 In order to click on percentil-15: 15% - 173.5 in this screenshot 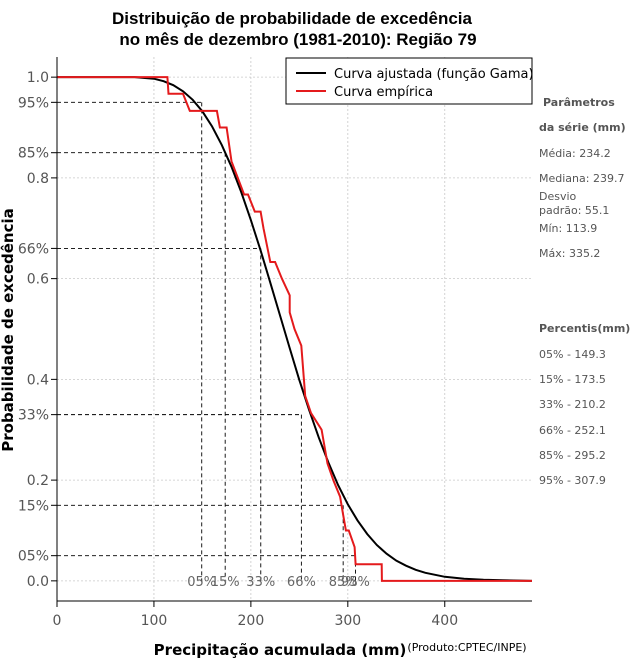, I will do `click(572, 379)`.